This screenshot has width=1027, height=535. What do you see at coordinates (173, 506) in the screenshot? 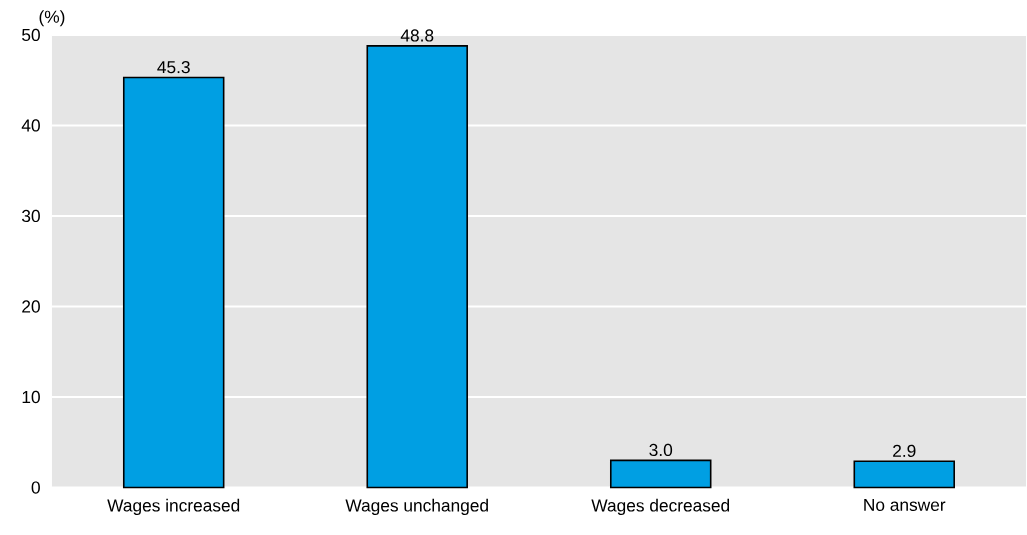
I see `x-tick-label: Wages increased` at bounding box center [173, 506].